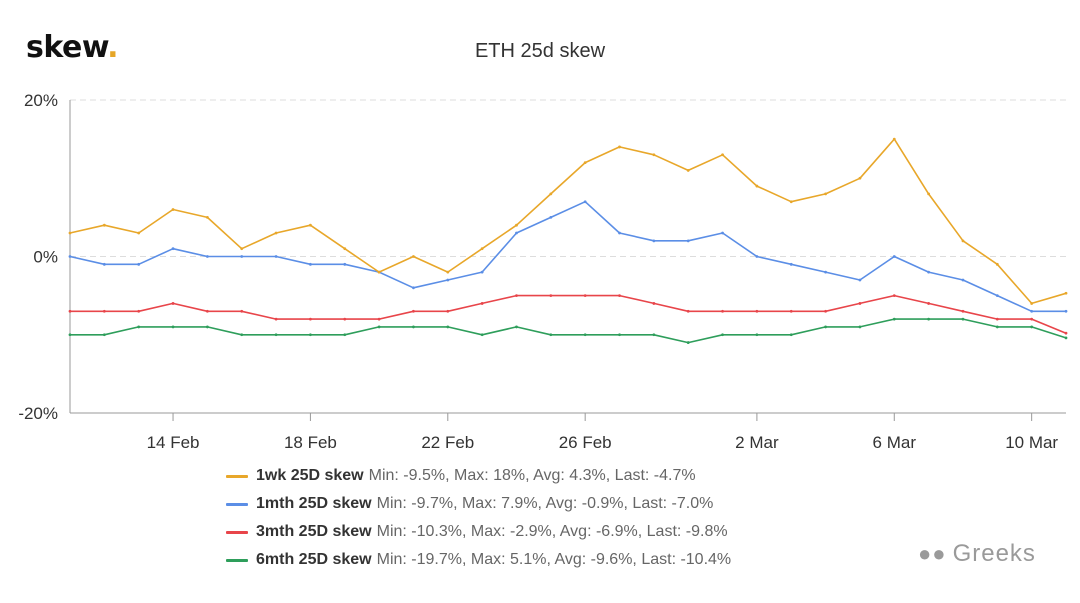 This screenshot has height=603, width=1080. Describe the element at coordinates (895, 442) in the screenshot. I see `x-tick-label: 6 Mar` at that location.